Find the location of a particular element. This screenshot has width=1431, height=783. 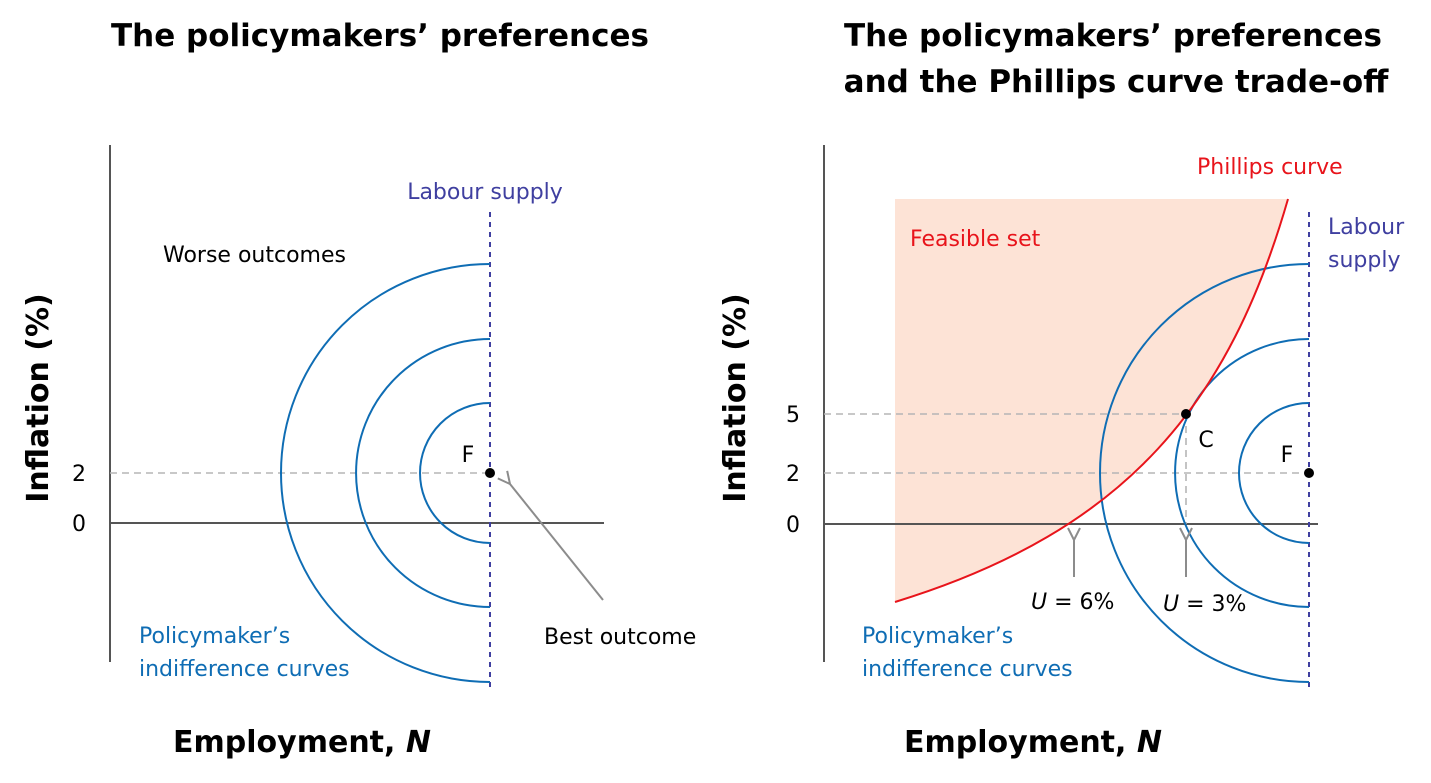

right-indifference-label-line1: Policymaker’s is located at coordinates (937, 636).